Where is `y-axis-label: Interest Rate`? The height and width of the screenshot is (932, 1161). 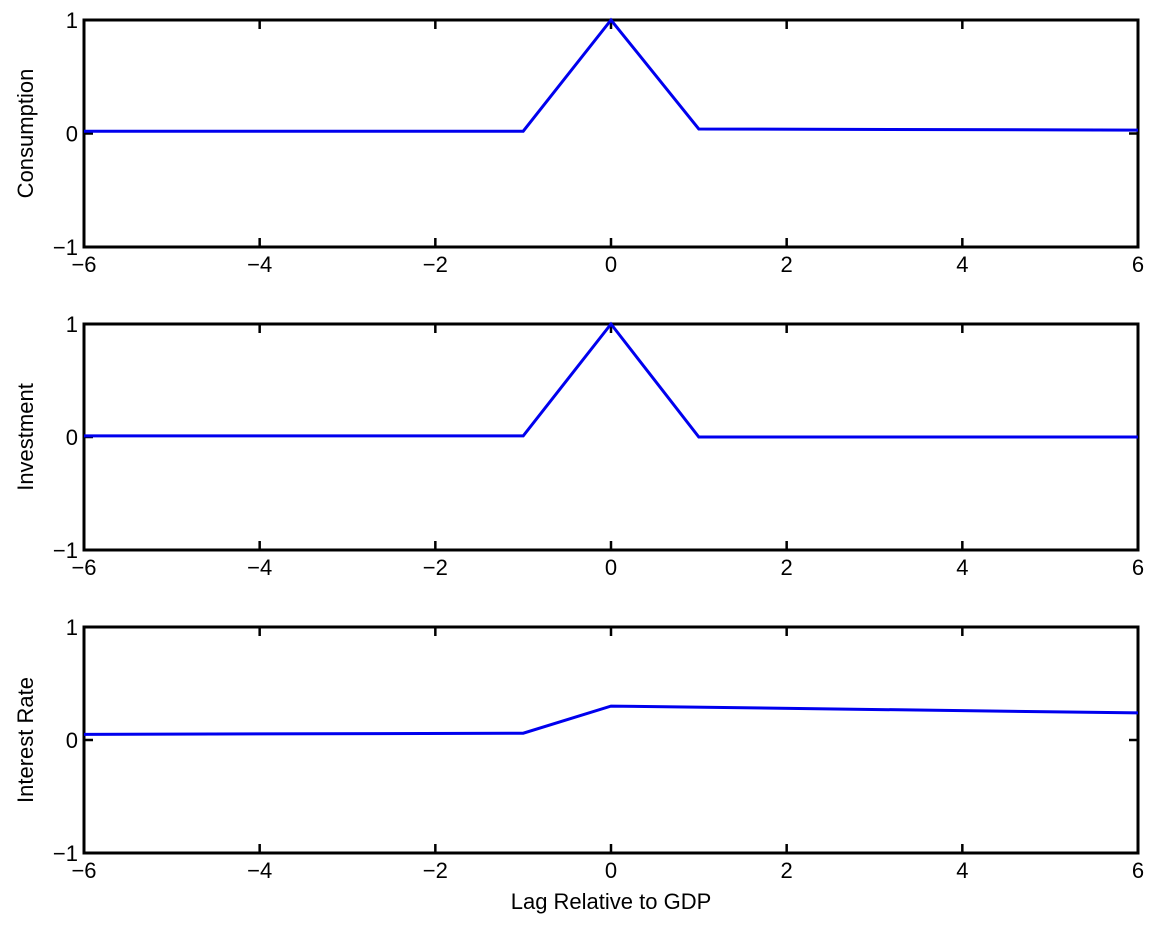 y-axis-label: Interest Rate is located at coordinates (25, 740).